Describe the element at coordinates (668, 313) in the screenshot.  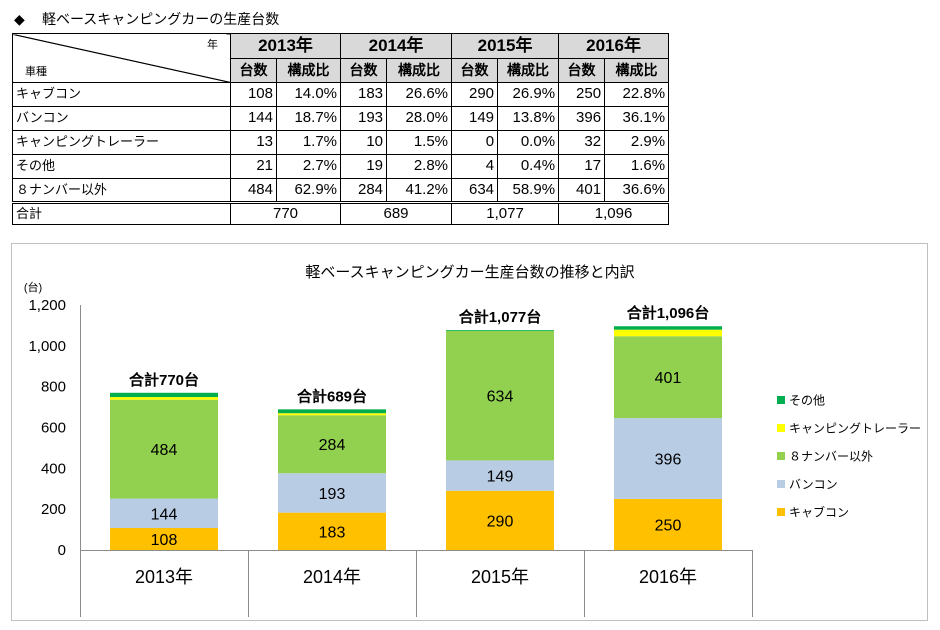
I see `total-label: 合計1,096台` at that location.